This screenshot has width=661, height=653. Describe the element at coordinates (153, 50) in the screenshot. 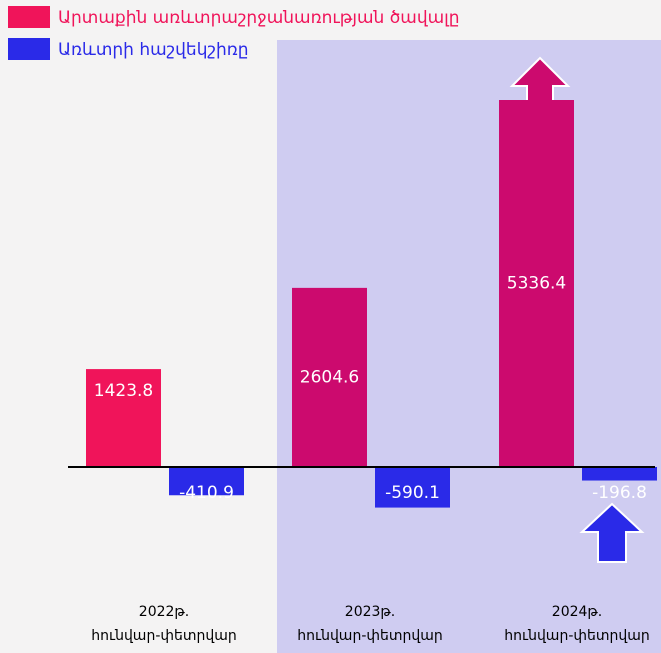

I see `legend-label: Առևտրի հաշվեկշիռը` at that location.